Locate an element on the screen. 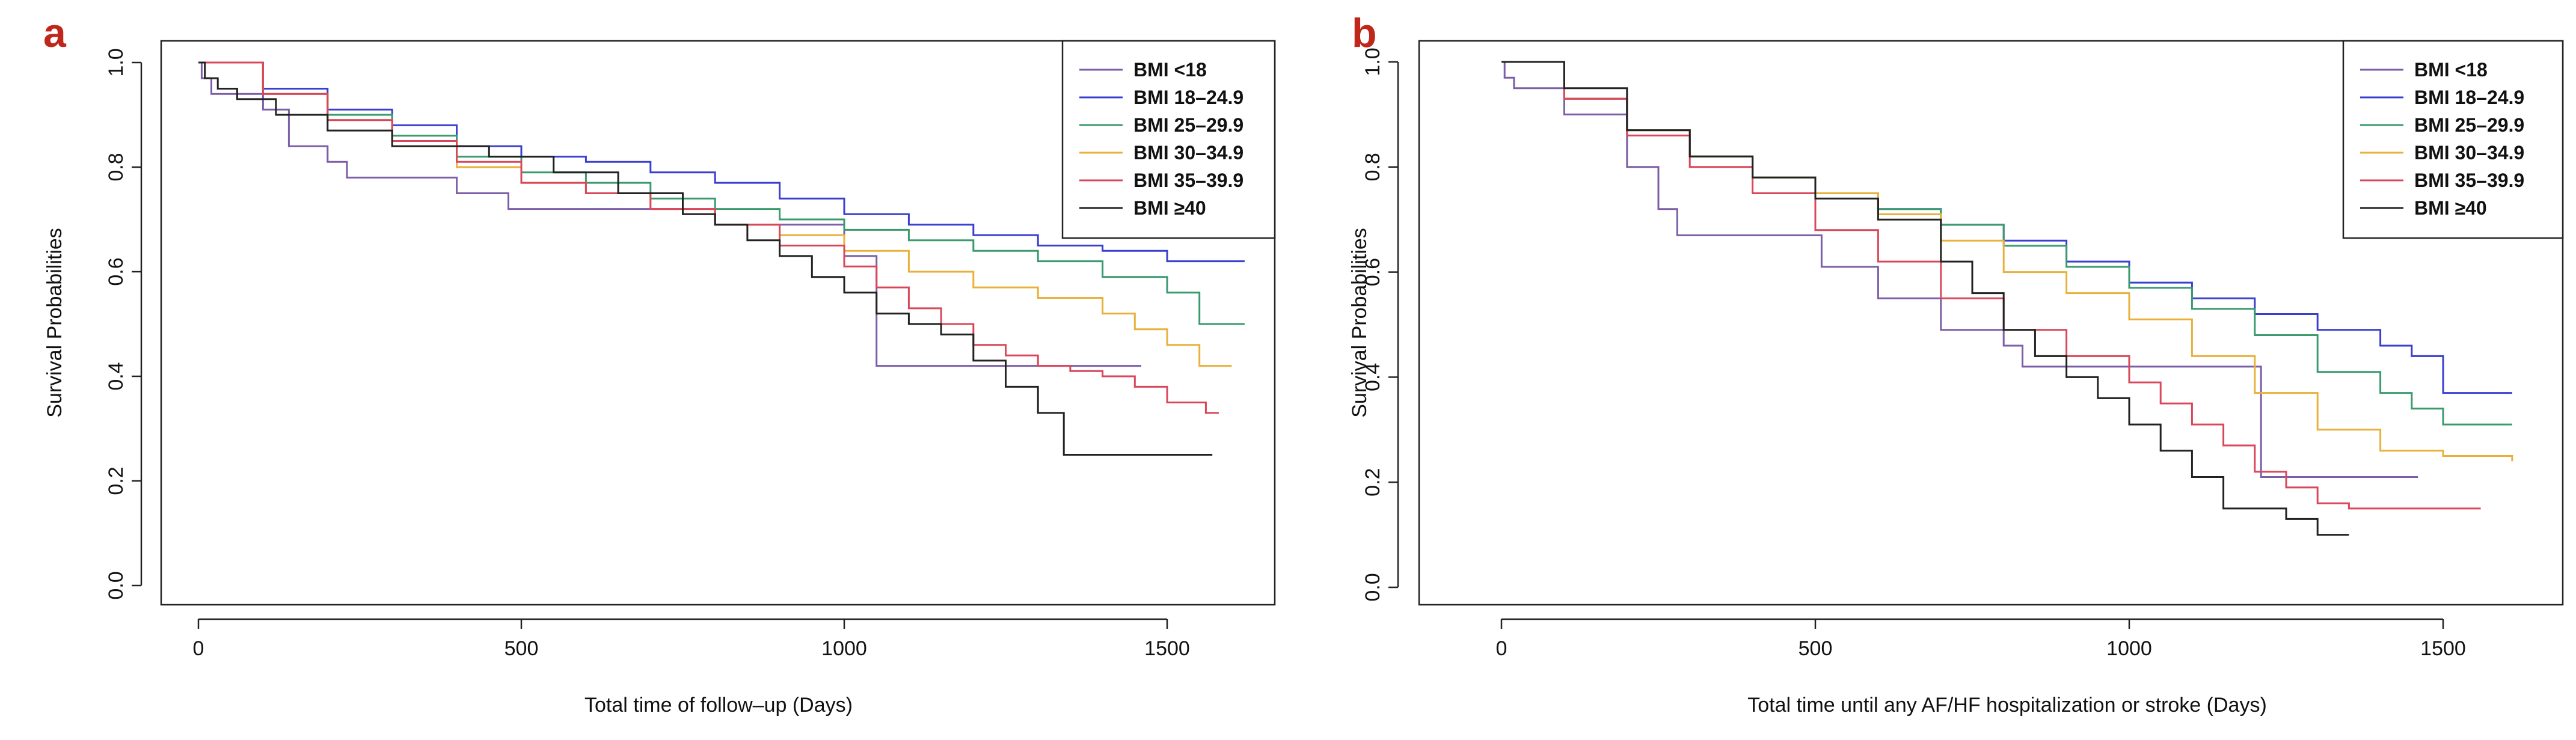 This screenshot has height=740, width=2576. panel-a-series-line is located at coordinates (721, 162).